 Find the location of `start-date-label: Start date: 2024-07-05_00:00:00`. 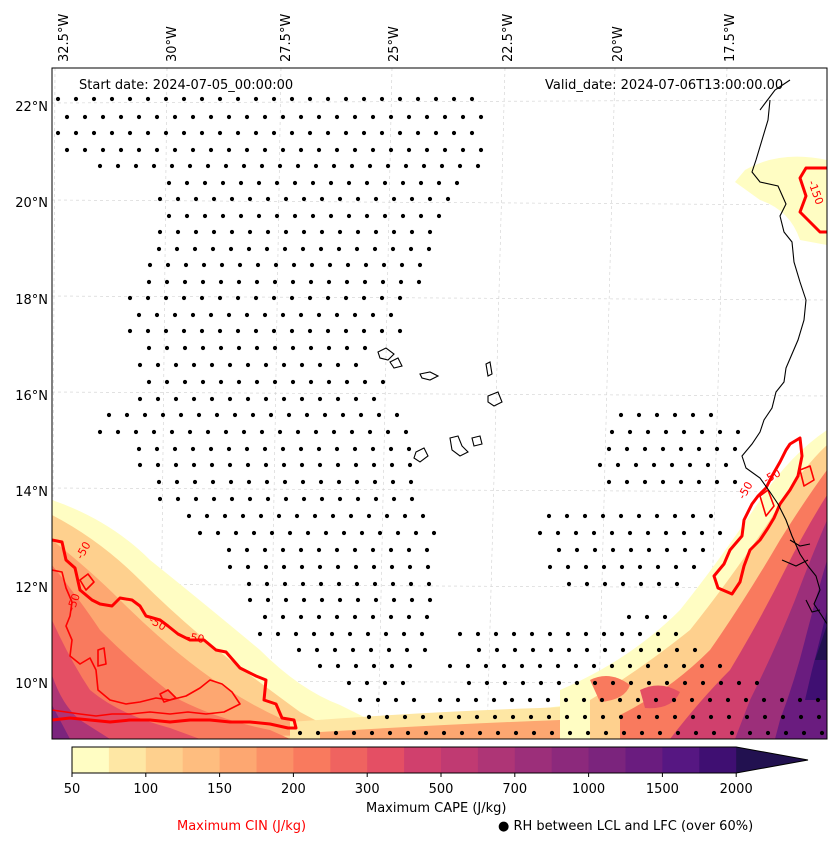

start-date-label: Start date: 2024-07-05_00:00:00 is located at coordinates (186, 85).